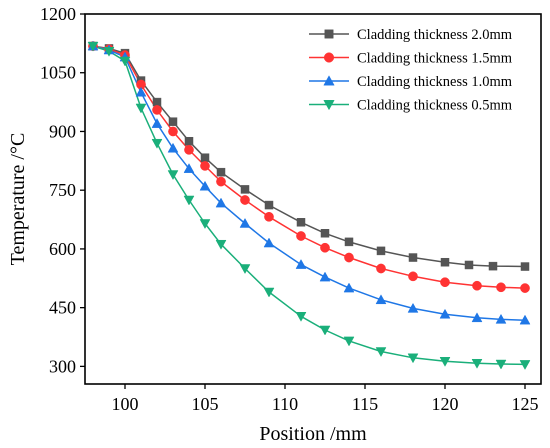  What do you see at coordinates (445, 404) in the screenshot?
I see `x-tick-label: 120` at bounding box center [445, 404].